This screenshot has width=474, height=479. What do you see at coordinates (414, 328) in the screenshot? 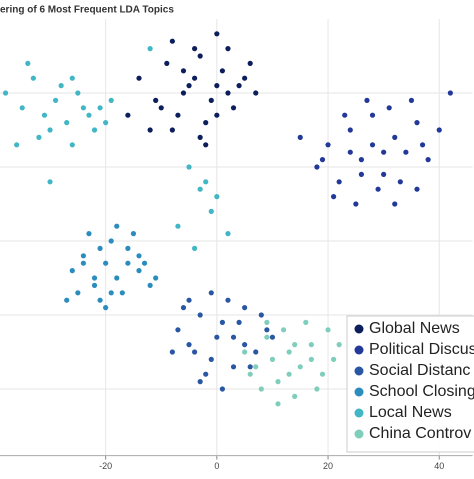
I see `legend-label: Global News` at bounding box center [414, 328].